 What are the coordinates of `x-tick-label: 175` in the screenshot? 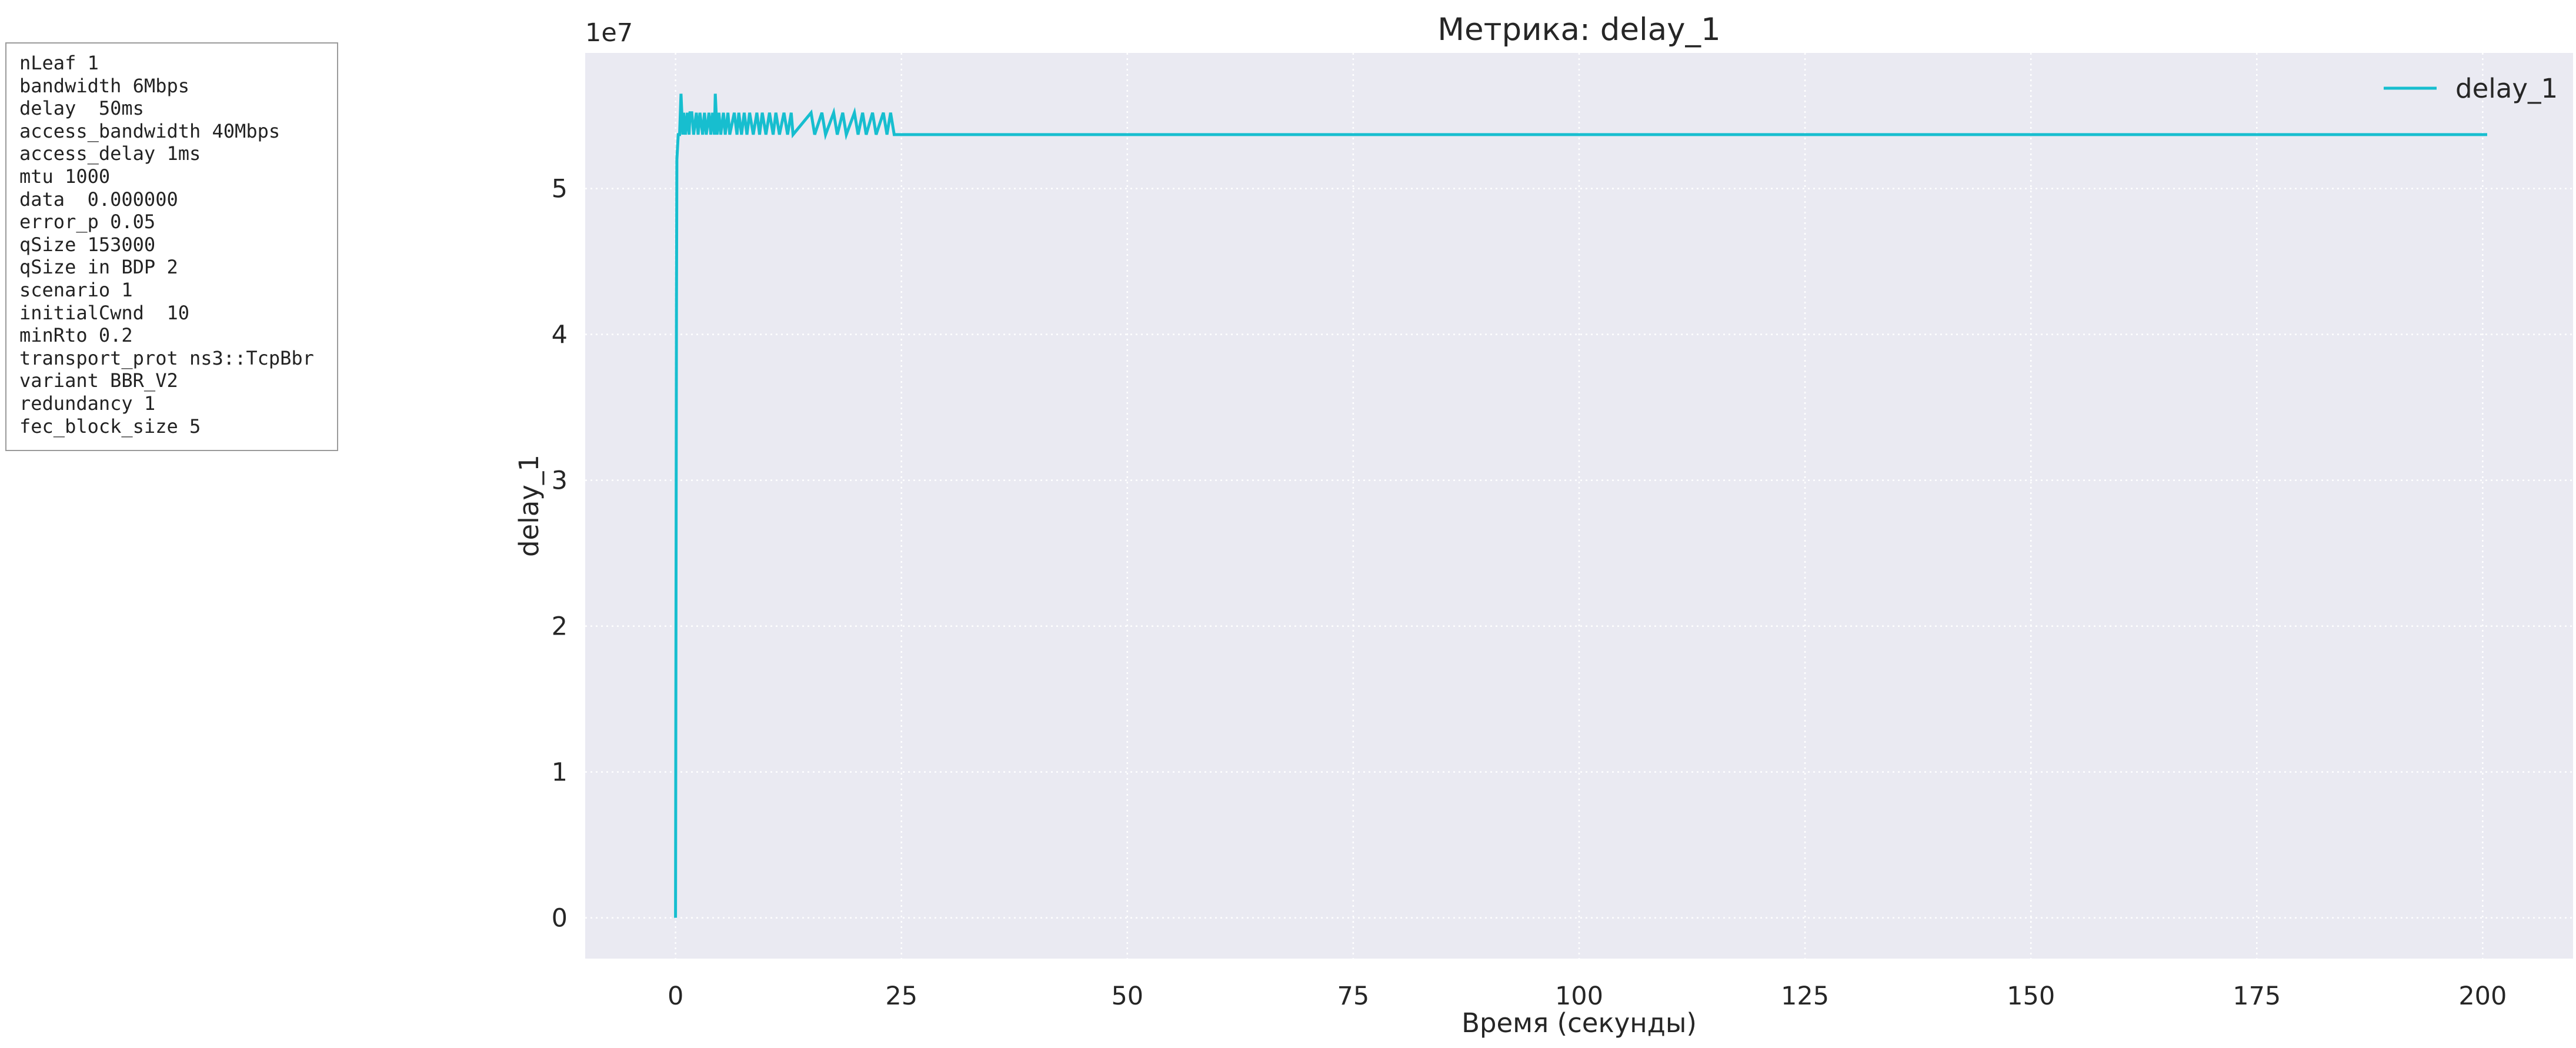 It's located at (2257, 996).